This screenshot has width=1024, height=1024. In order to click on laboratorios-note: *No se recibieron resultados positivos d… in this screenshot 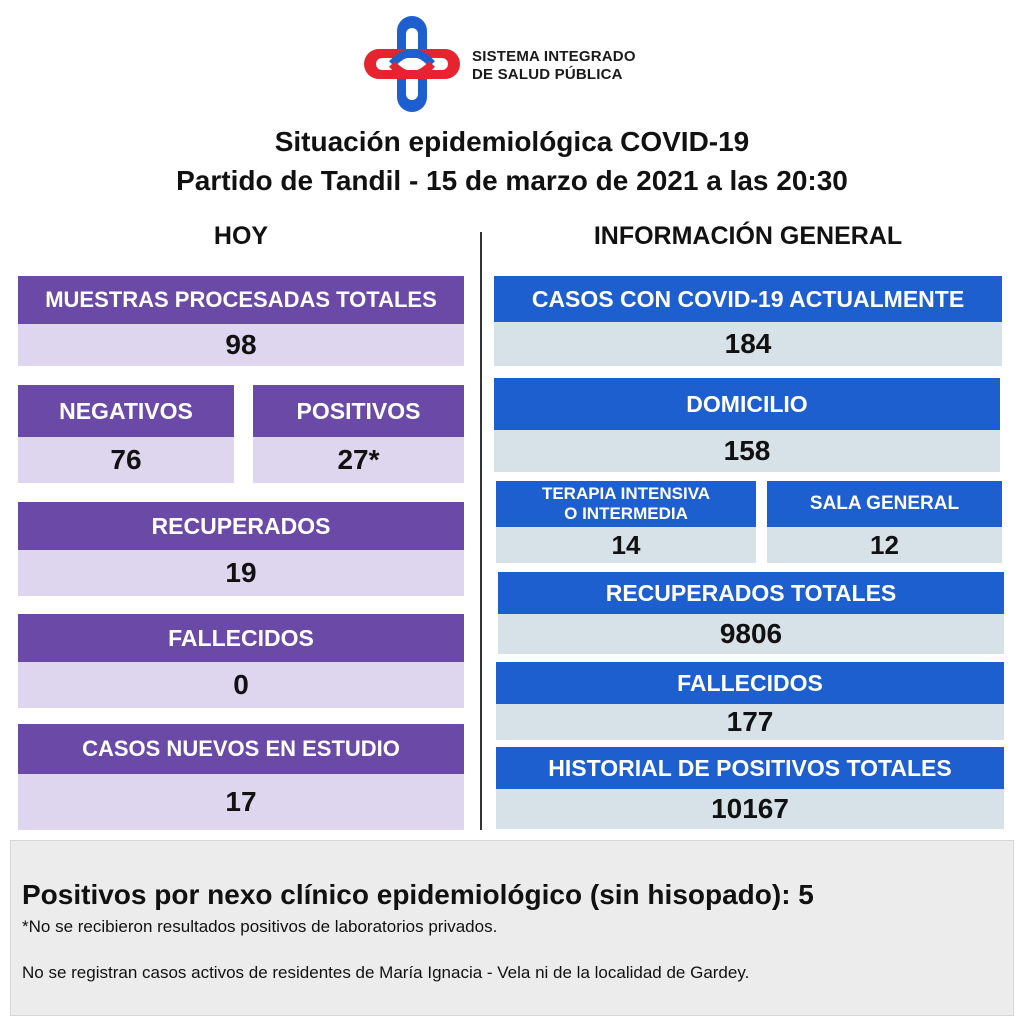, I will do `click(260, 926)`.